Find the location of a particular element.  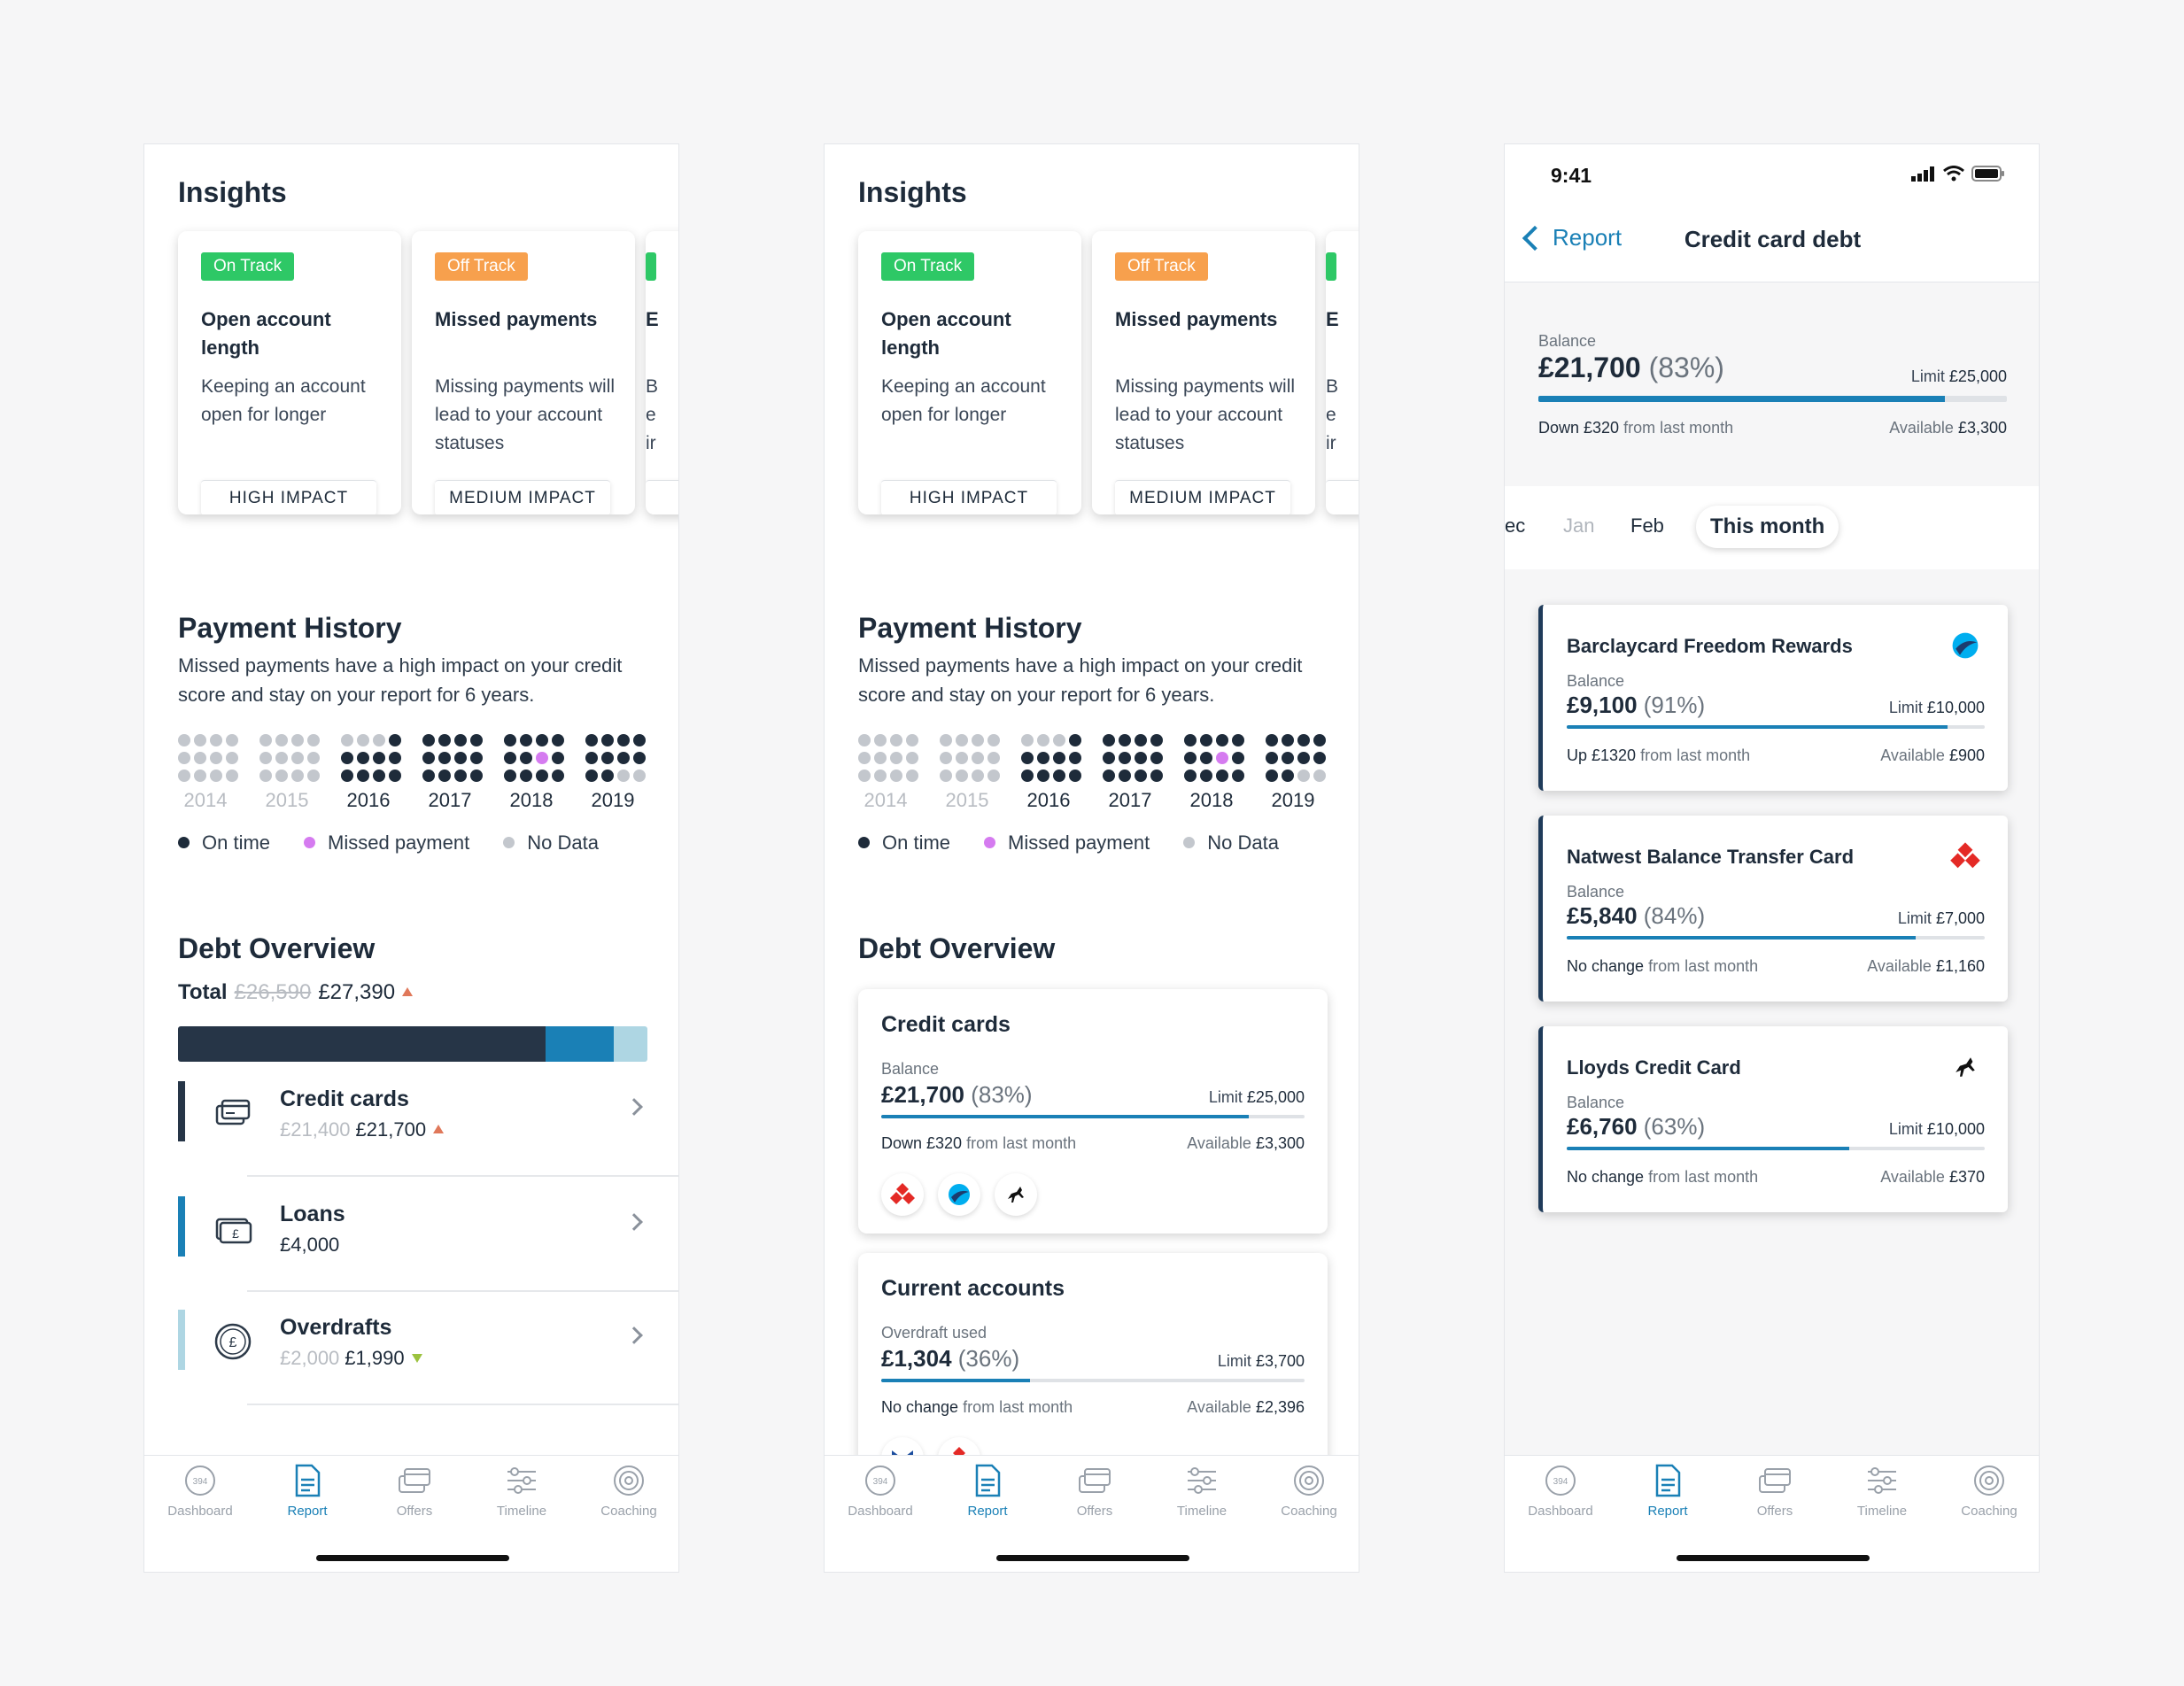

cards-icon is located at coordinates (1775, 1480).